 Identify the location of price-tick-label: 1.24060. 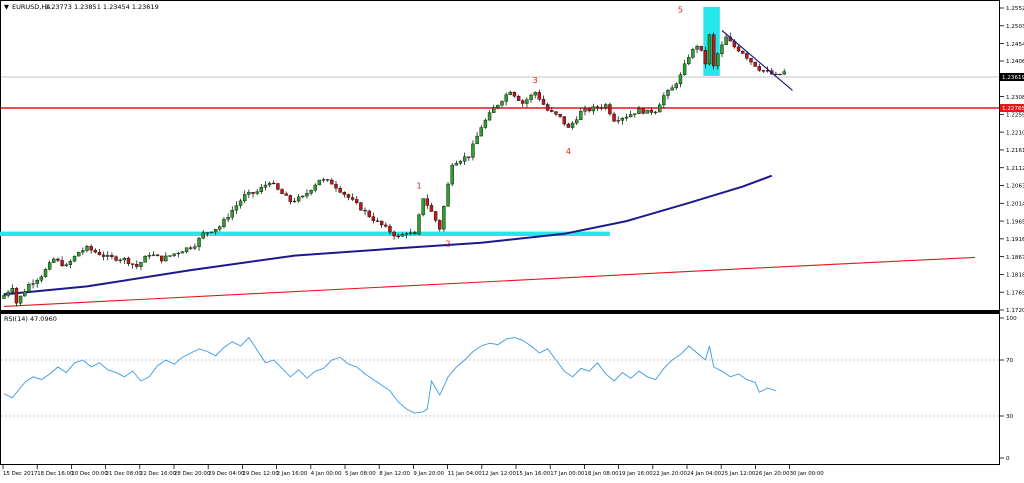
(1015, 62).